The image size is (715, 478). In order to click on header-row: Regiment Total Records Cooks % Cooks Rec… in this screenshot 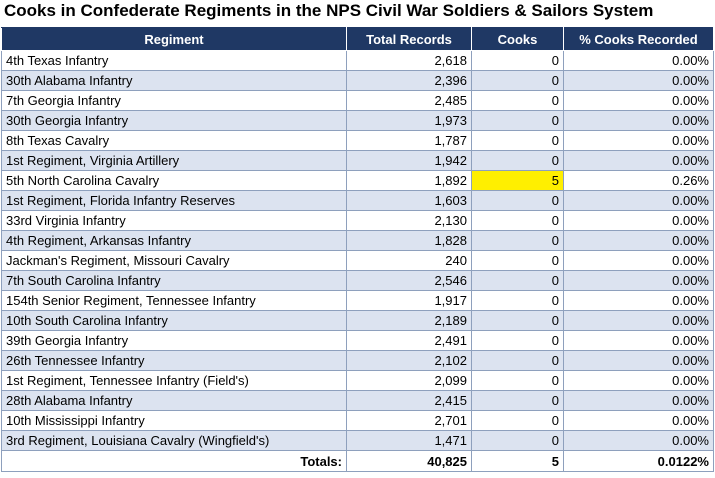, I will do `click(357, 39)`.